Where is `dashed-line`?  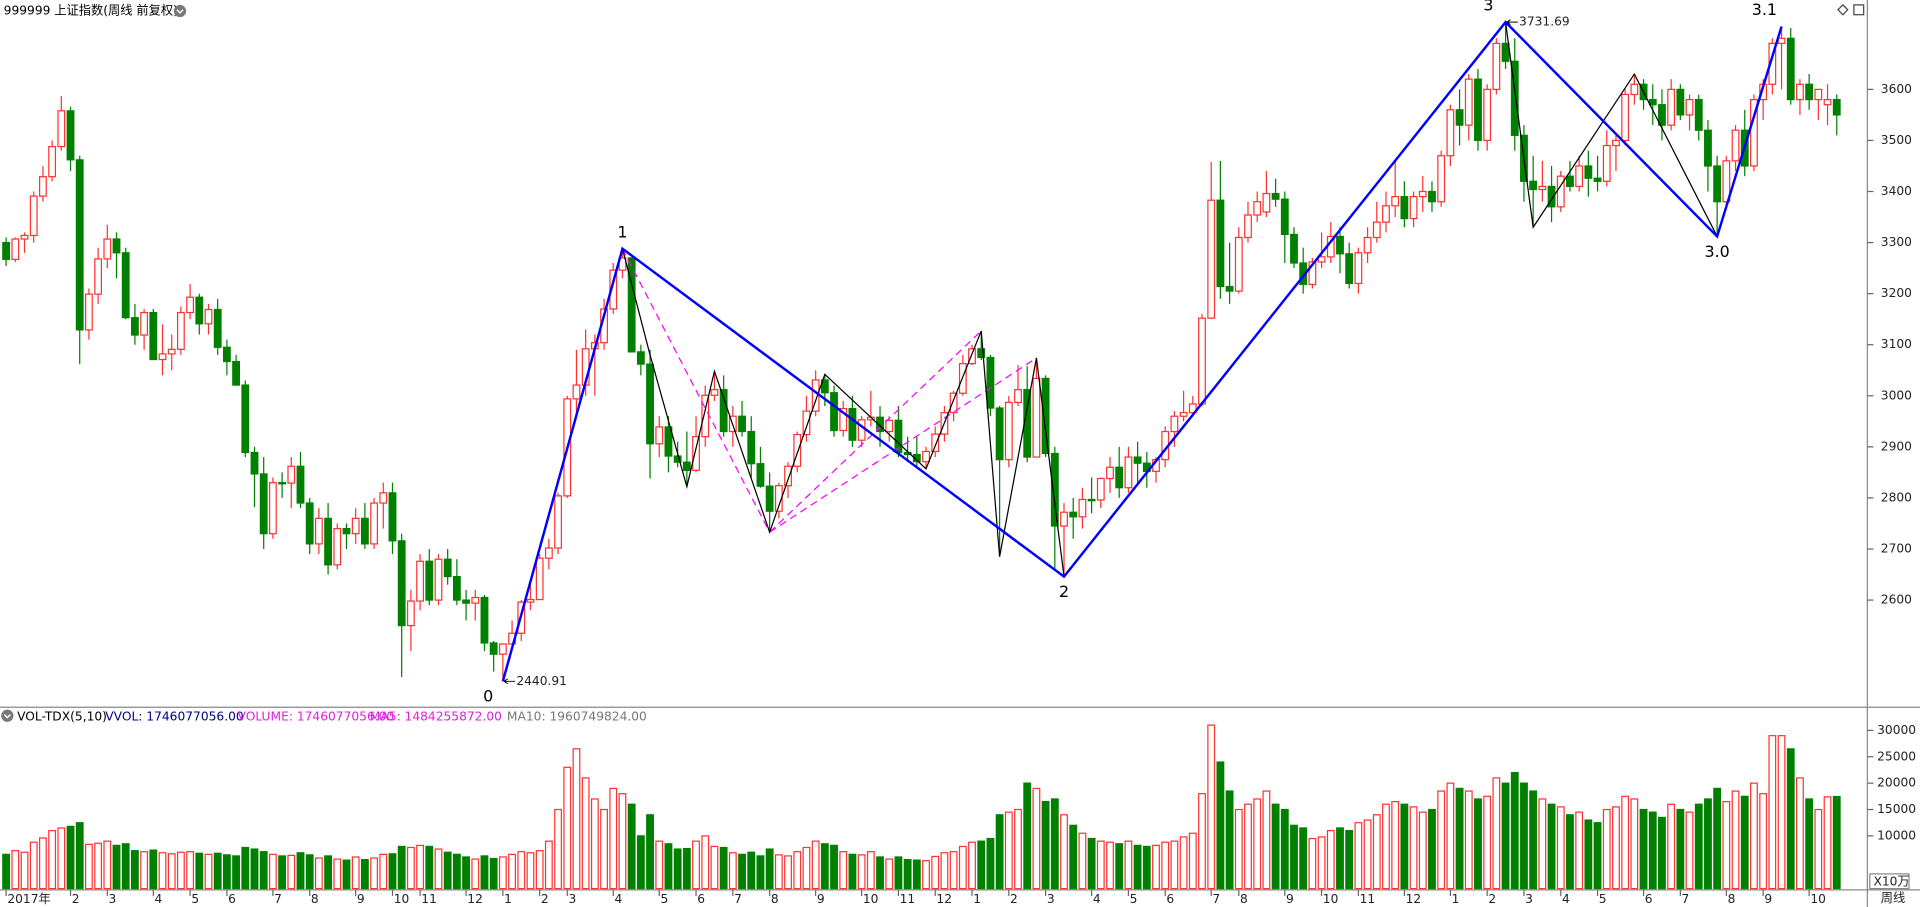
dashed-line is located at coordinates (903, 445).